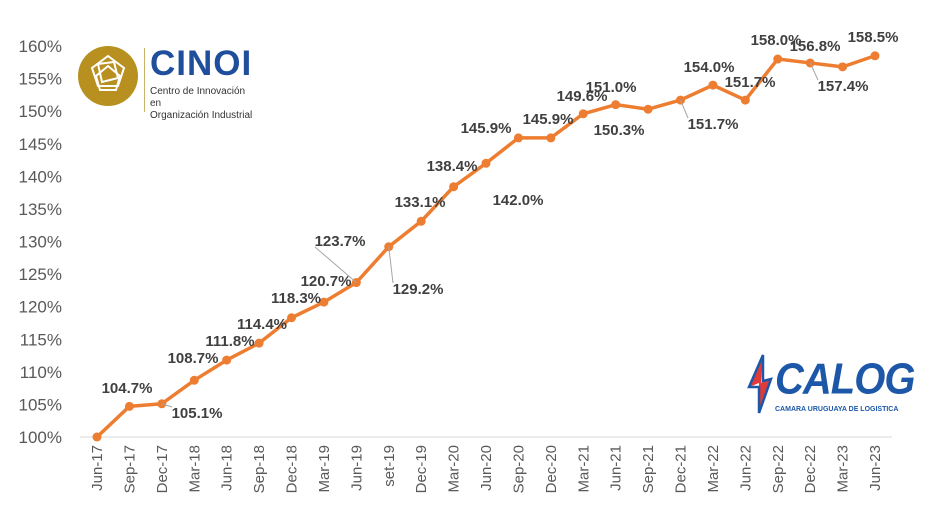 This screenshot has width=933, height=531. Describe the element at coordinates (760, 384) in the screenshot. I see `calog-emblem-icon` at that location.